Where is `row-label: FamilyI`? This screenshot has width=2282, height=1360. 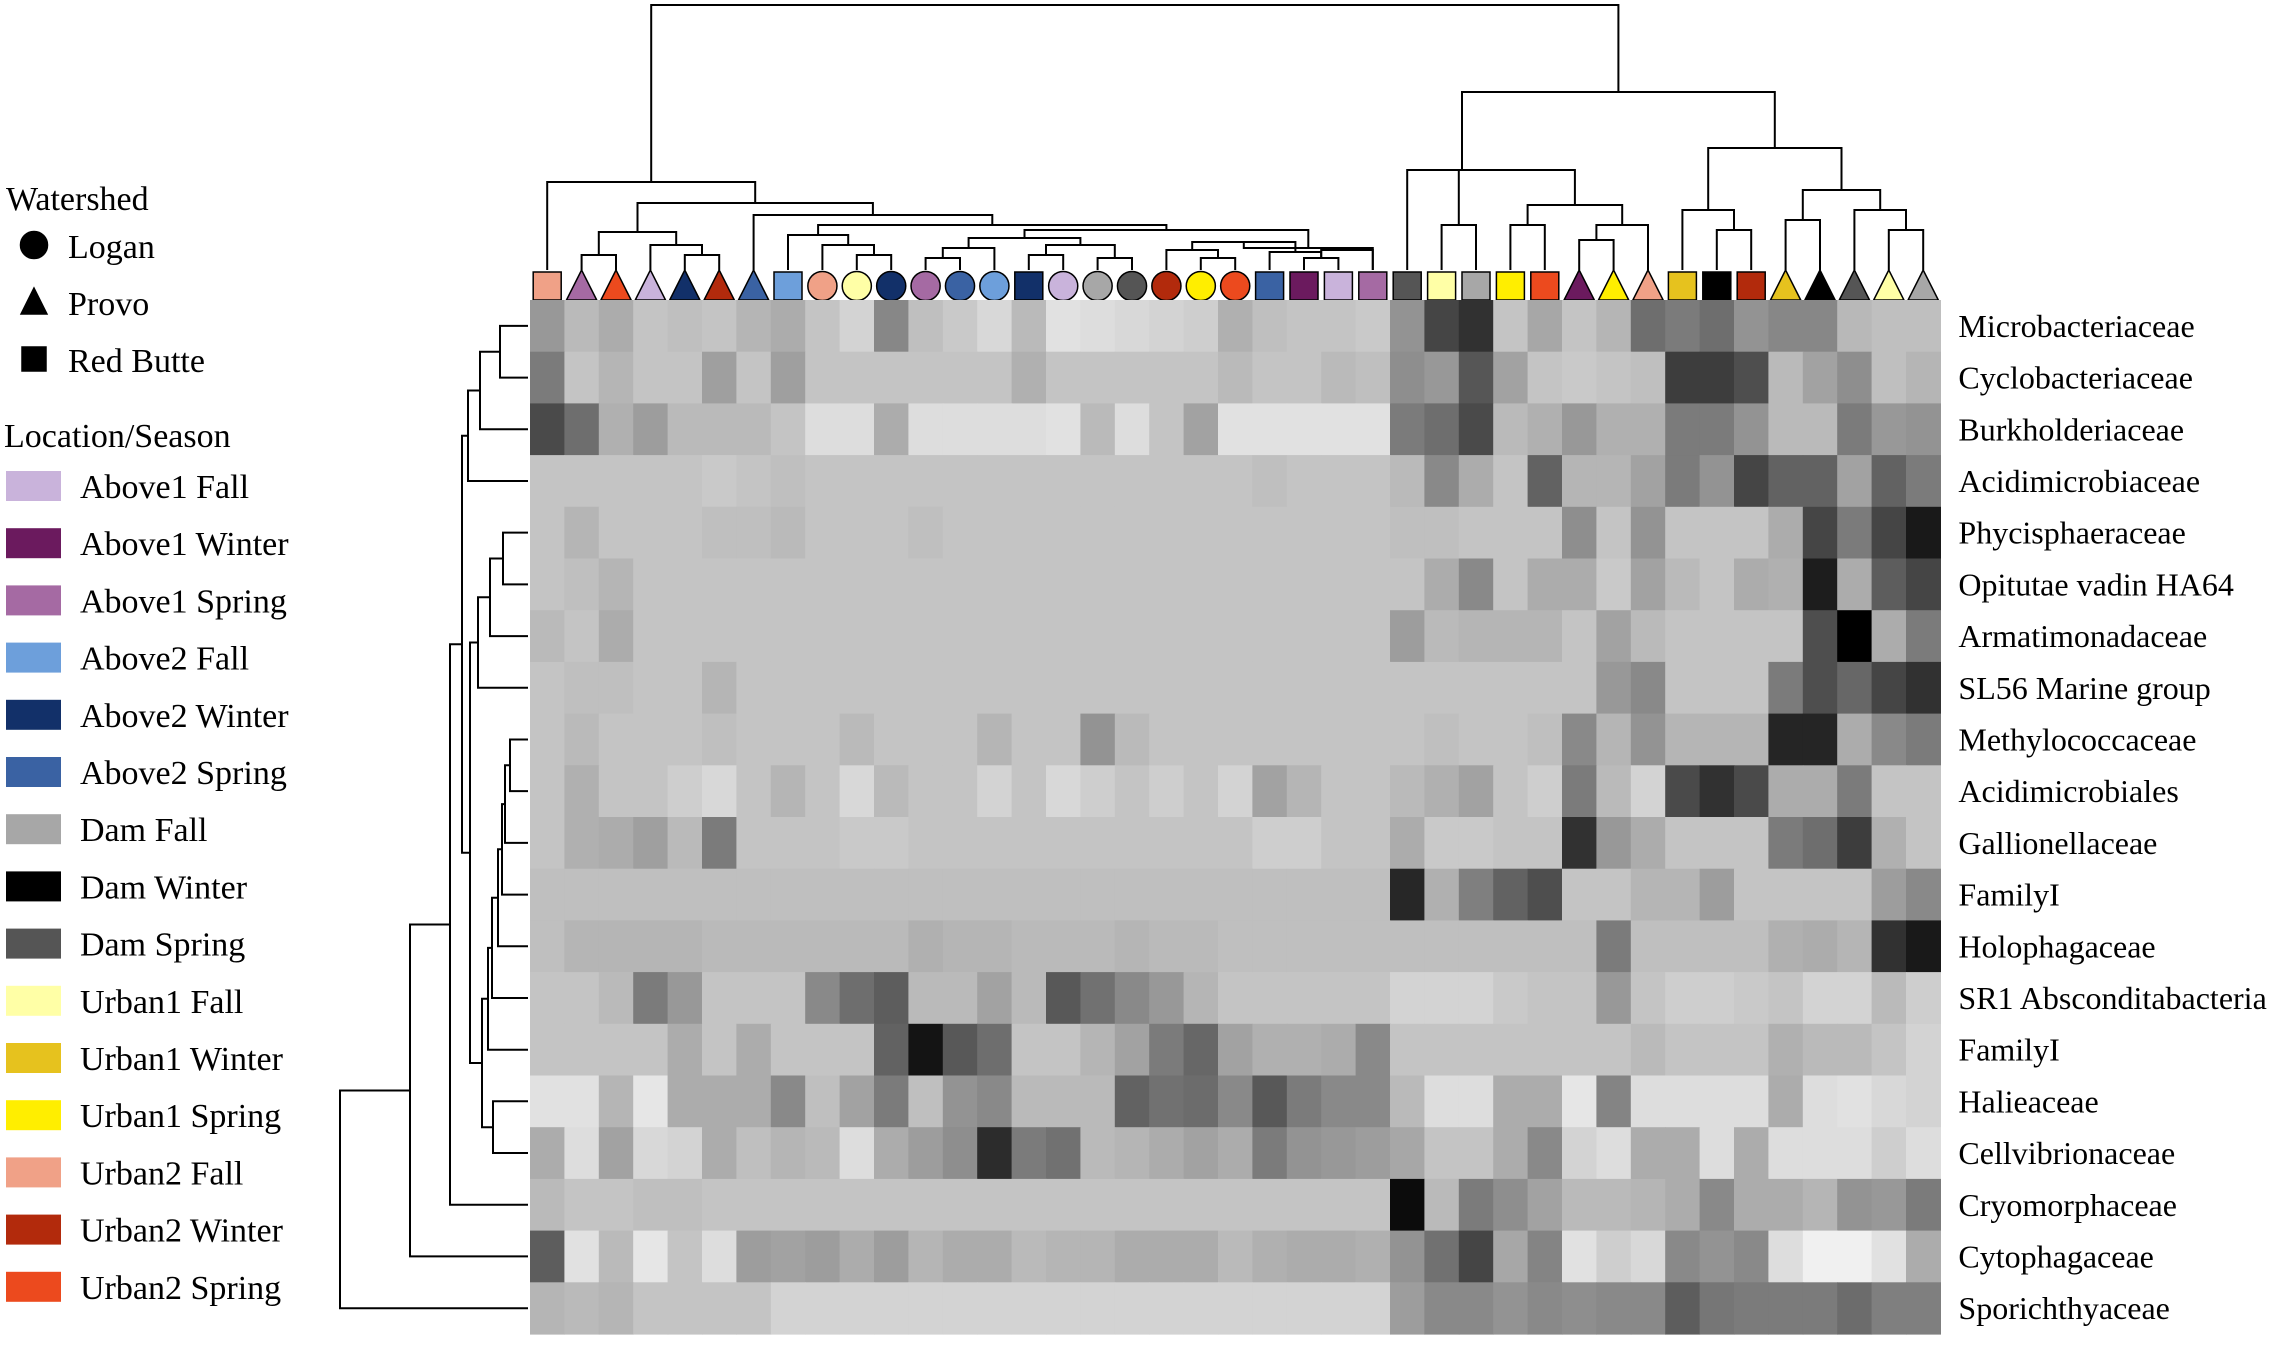
row-label: FamilyI is located at coordinates (2008, 895).